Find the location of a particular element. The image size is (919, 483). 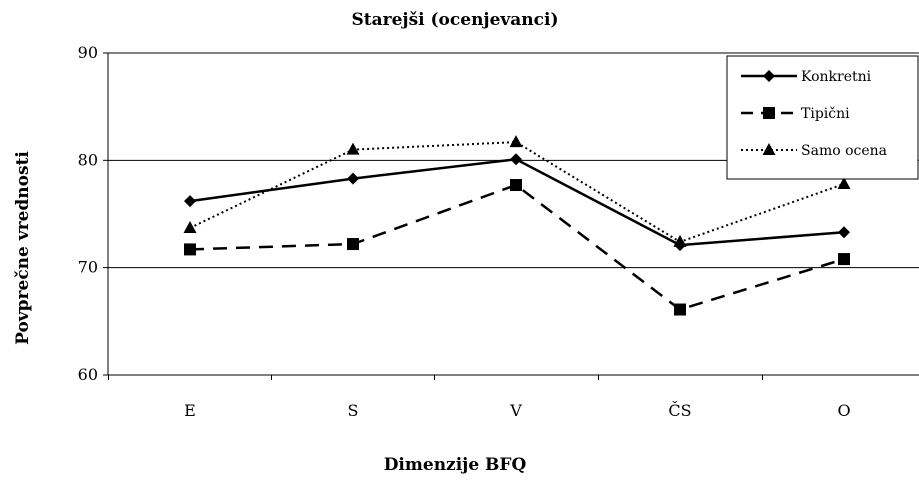

x-tick-label-0: E is located at coordinates (190, 410).